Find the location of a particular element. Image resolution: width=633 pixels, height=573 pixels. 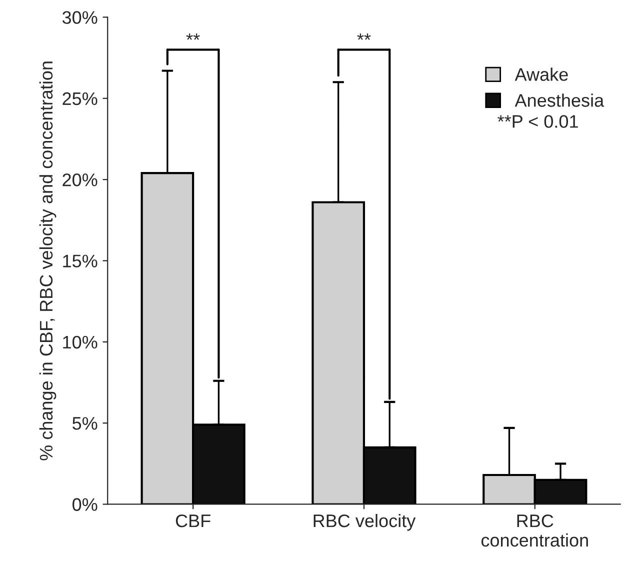

y-tick-label: 5% is located at coordinates (85, 423).